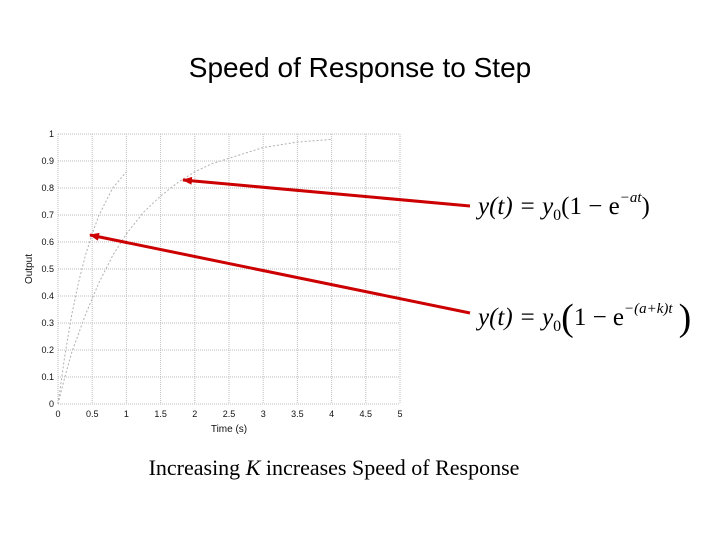  I want to click on y-tick-label: 0, so click(51, 404).